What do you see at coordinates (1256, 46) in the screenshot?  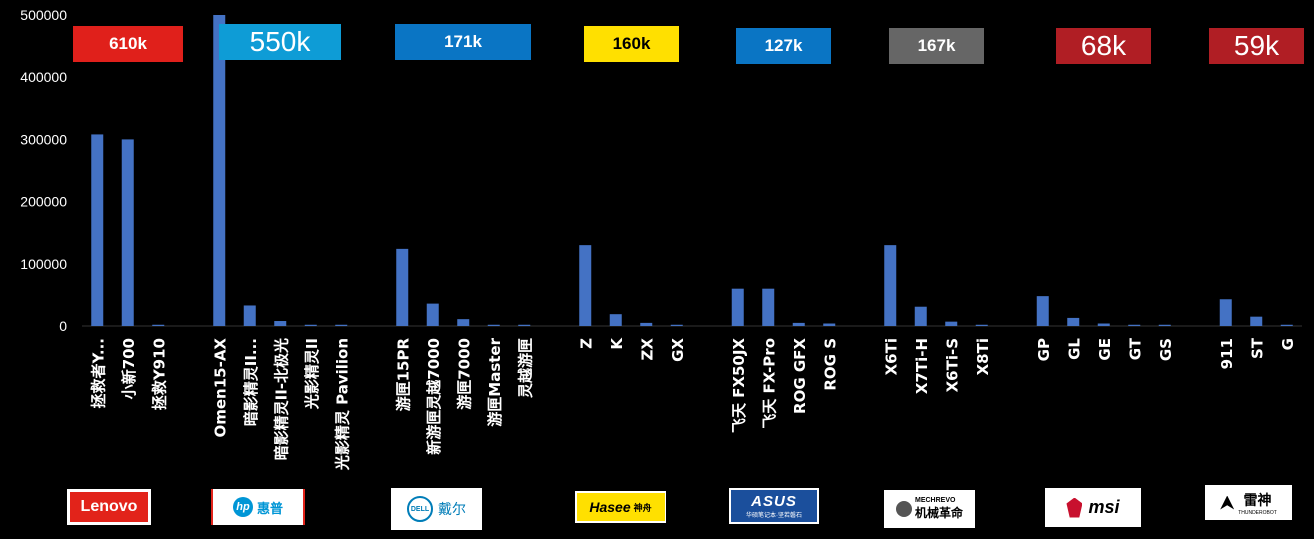 I see `brand-total-badge: 59k` at bounding box center [1256, 46].